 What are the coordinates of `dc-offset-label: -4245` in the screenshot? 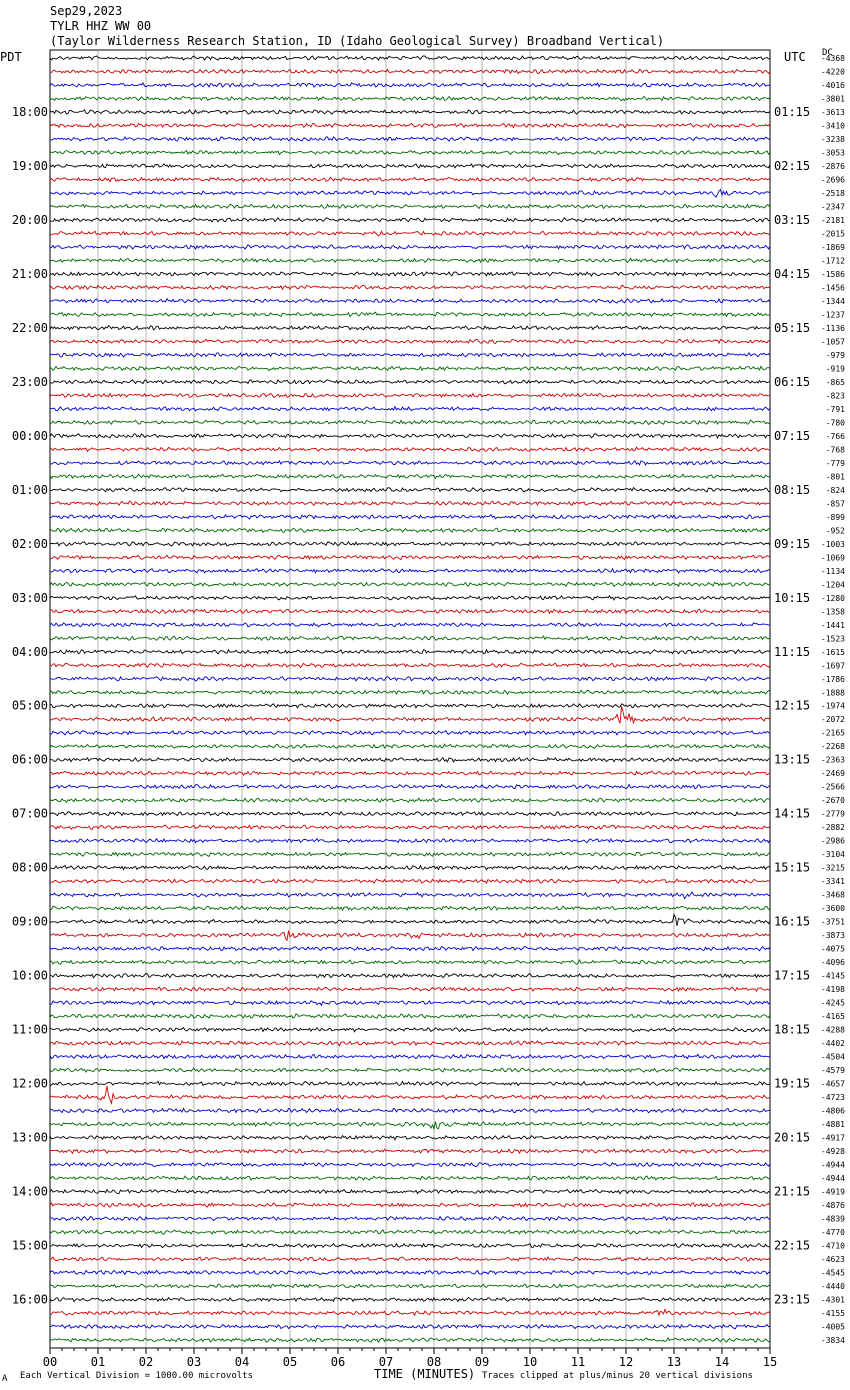 It's located at (833, 1003).